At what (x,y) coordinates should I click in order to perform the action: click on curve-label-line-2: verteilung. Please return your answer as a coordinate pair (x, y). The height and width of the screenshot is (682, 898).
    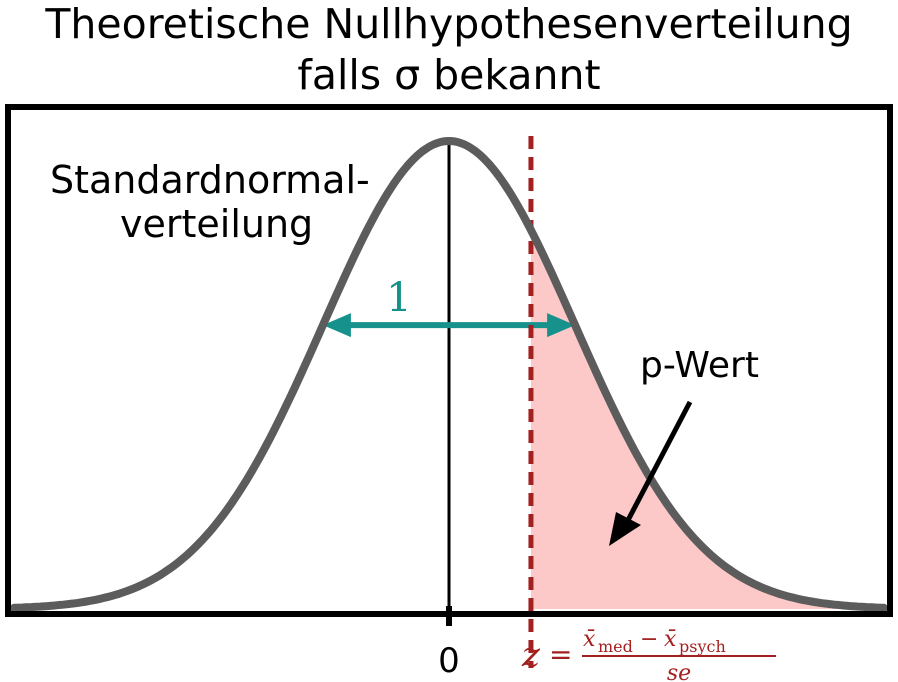
    Looking at the image, I should click on (216, 224).